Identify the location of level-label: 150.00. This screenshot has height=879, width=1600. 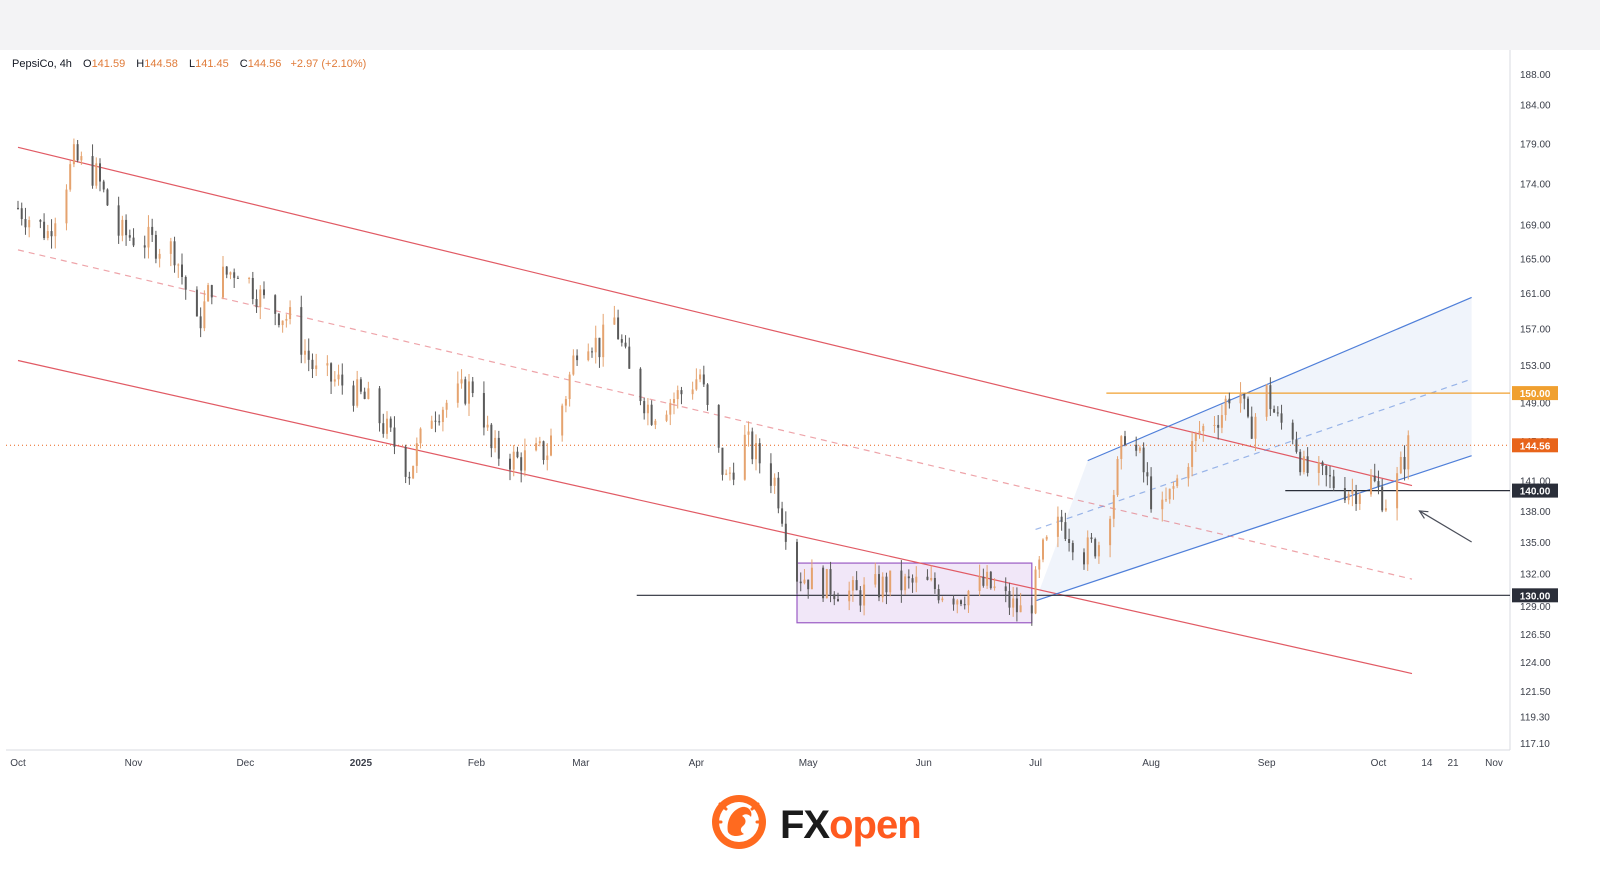
(1535, 394).